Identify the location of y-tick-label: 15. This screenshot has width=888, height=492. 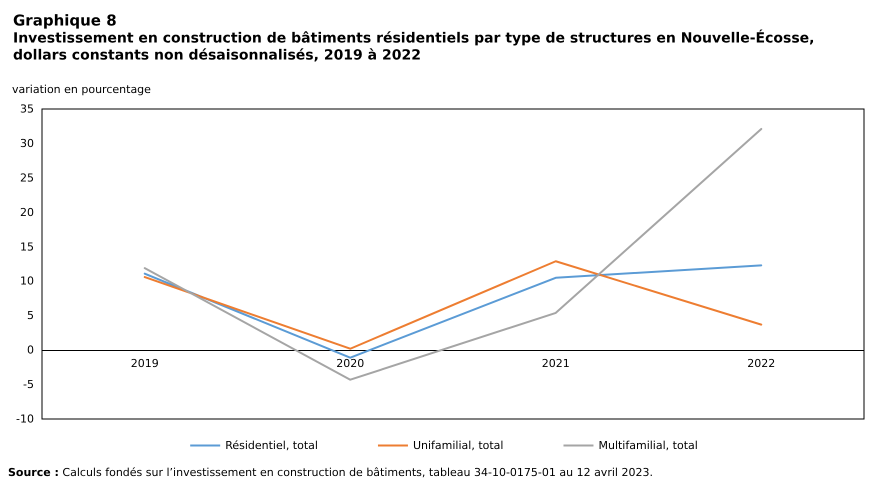
(27, 247).